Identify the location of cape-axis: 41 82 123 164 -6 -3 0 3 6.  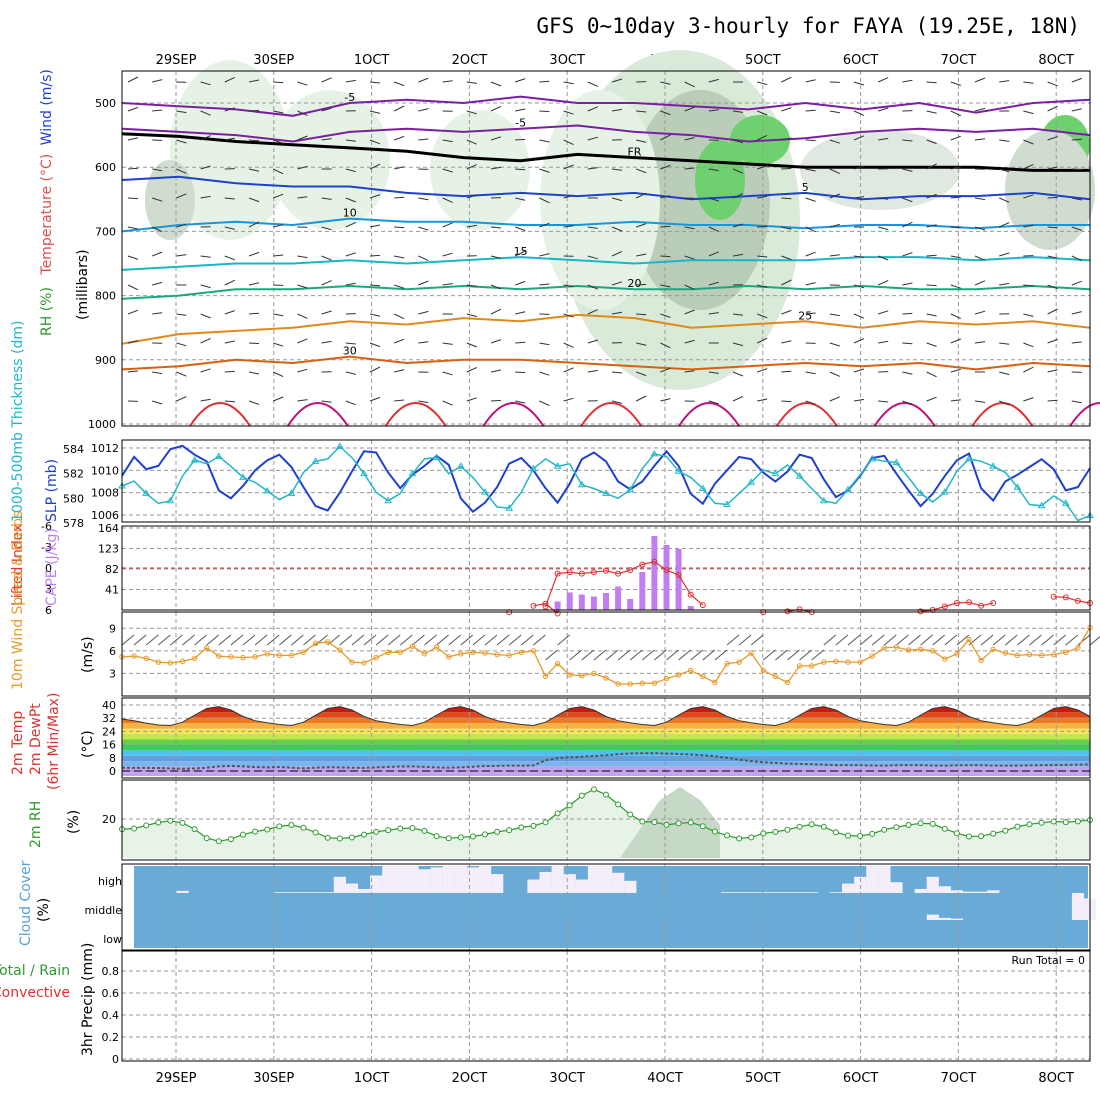
(80, 568).